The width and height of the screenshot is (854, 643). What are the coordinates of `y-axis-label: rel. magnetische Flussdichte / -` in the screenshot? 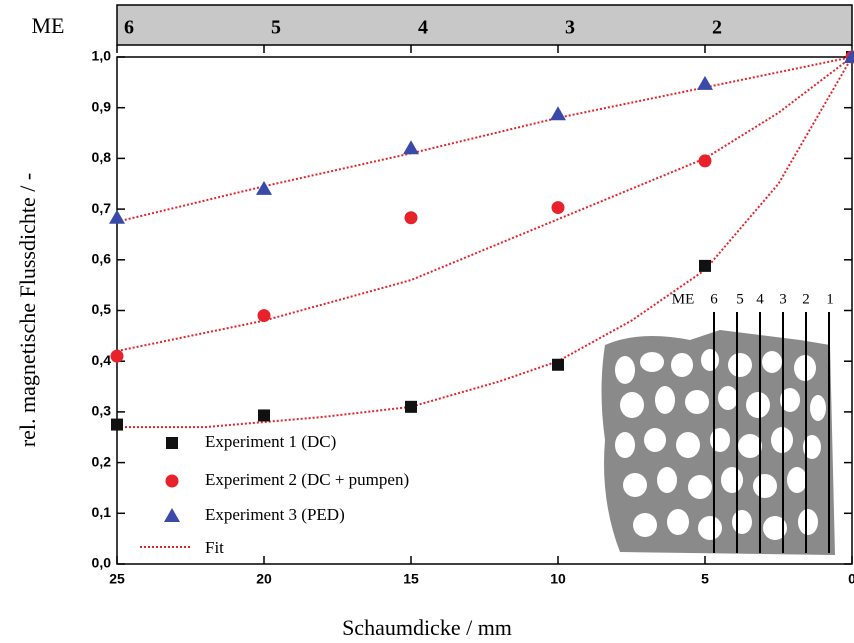 It's located at (27, 310).